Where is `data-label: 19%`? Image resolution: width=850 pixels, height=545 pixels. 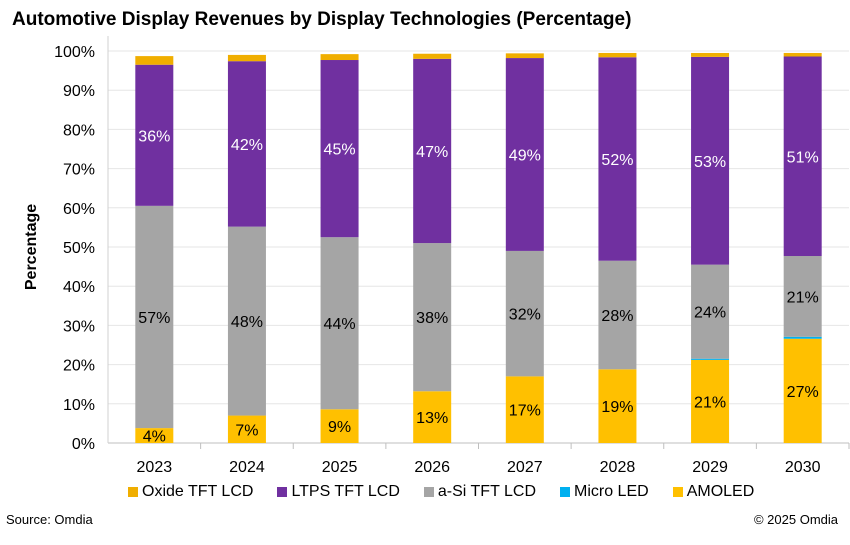 data-label: 19% is located at coordinates (617, 407).